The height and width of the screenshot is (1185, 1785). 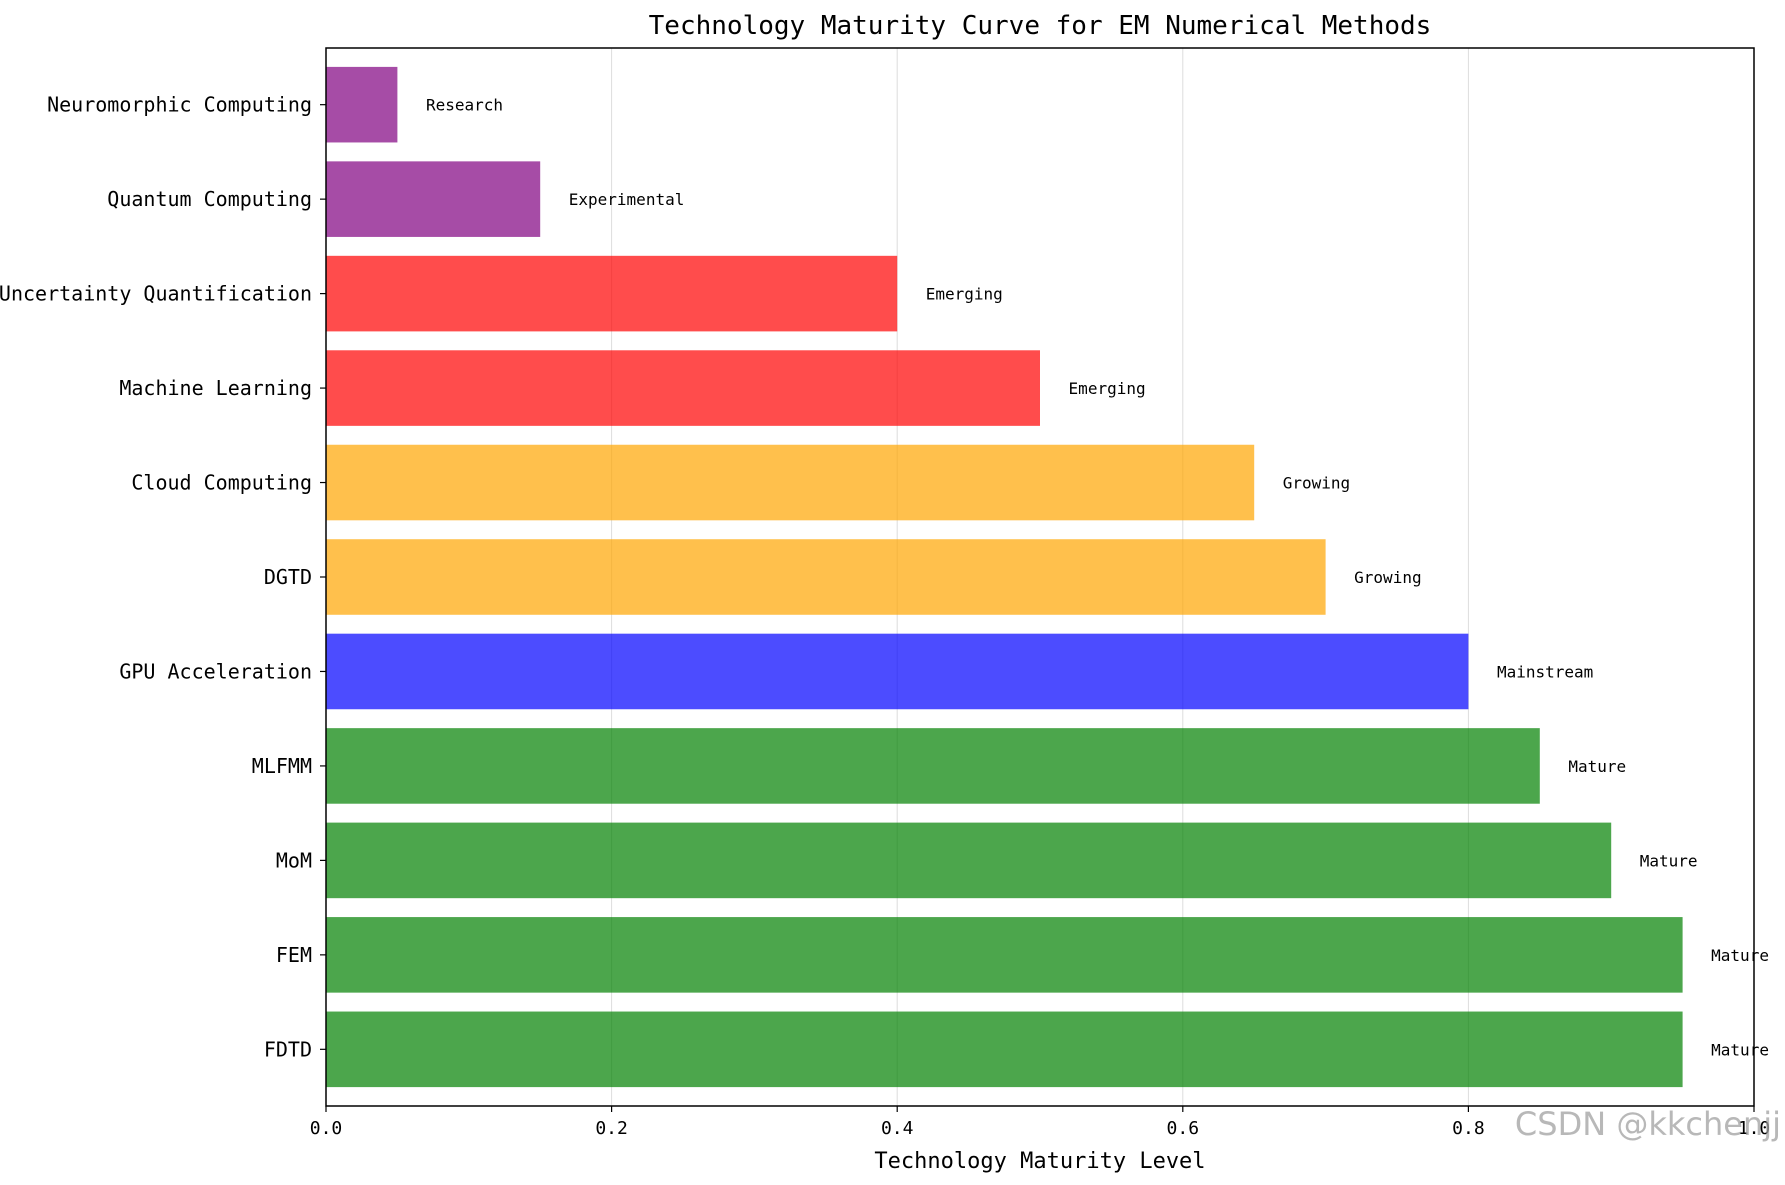 What do you see at coordinates (179, 105) in the screenshot?
I see `y-tick-label: Neuromorphic Computing` at bounding box center [179, 105].